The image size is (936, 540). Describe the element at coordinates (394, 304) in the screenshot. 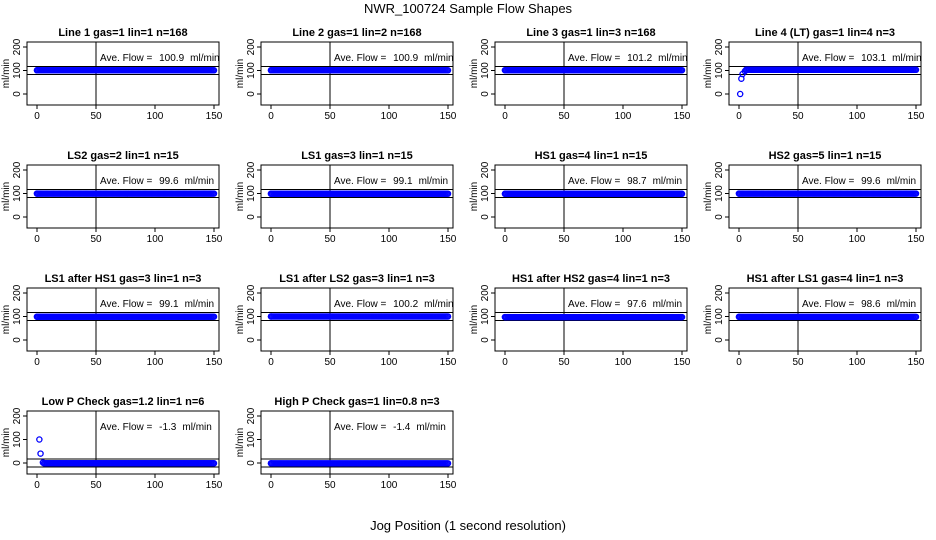

I see `average-flow-label: Ave. Flow = 100.2 ml/min` at that location.